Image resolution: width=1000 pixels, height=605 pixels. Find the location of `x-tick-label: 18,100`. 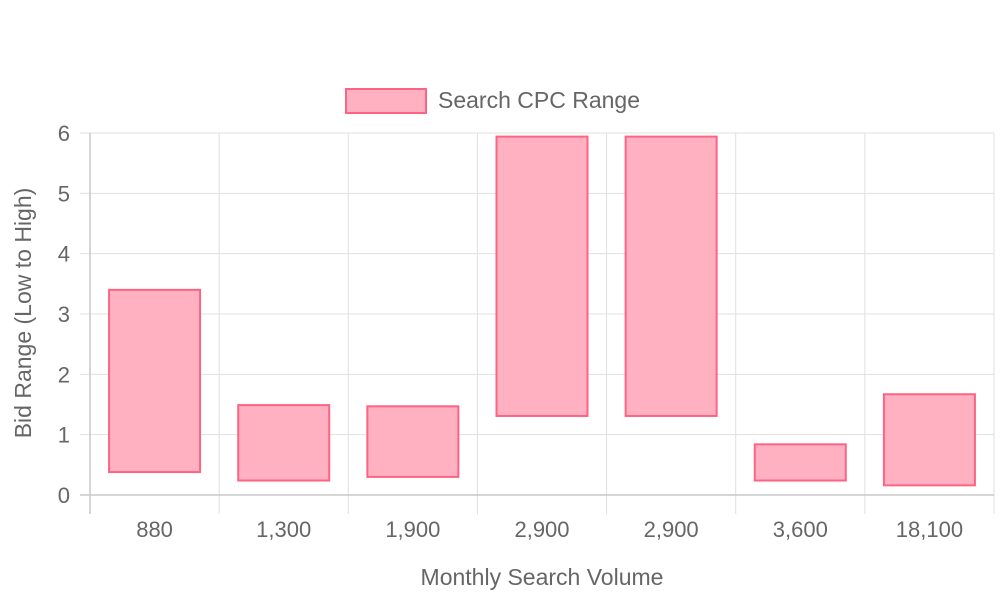

x-tick-label: 18,100 is located at coordinates (929, 529).